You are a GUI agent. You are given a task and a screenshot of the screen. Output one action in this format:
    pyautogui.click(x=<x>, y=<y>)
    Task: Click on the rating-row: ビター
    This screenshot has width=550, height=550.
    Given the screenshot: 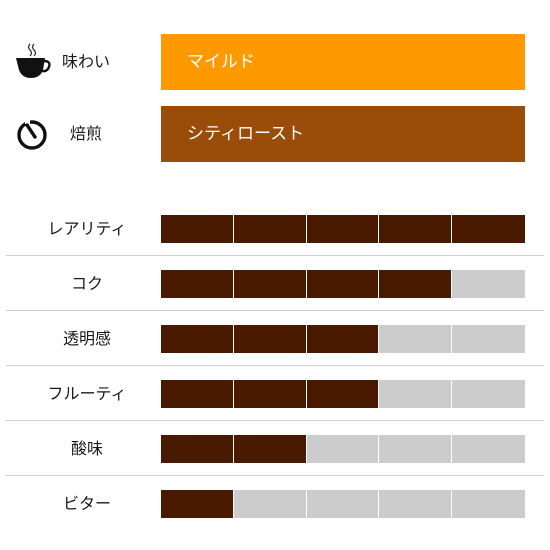 What is the action you would take?
    pyautogui.click(x=275, y=503)
    